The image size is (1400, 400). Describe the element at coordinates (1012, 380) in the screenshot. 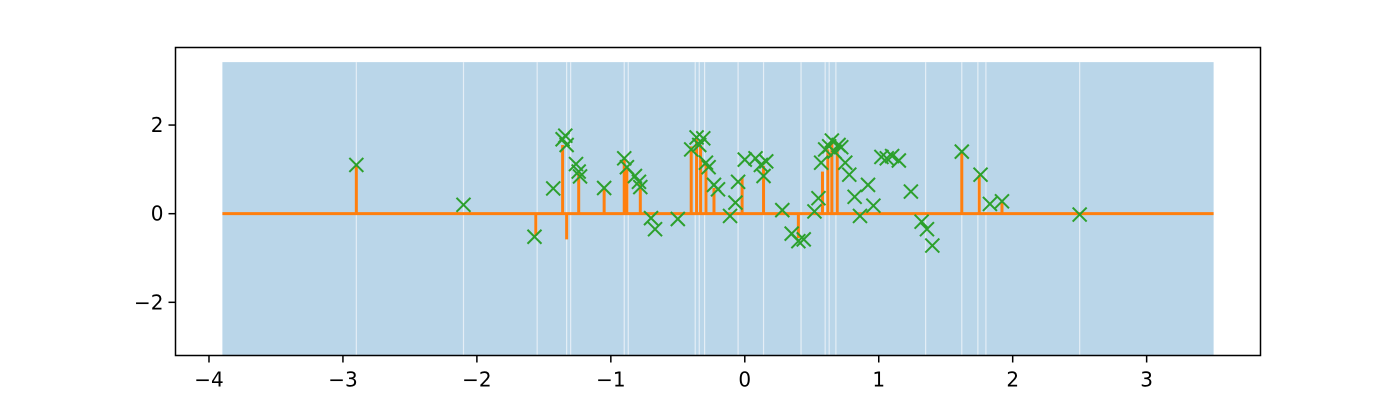

I see `x-tick-label: 2` at that location.